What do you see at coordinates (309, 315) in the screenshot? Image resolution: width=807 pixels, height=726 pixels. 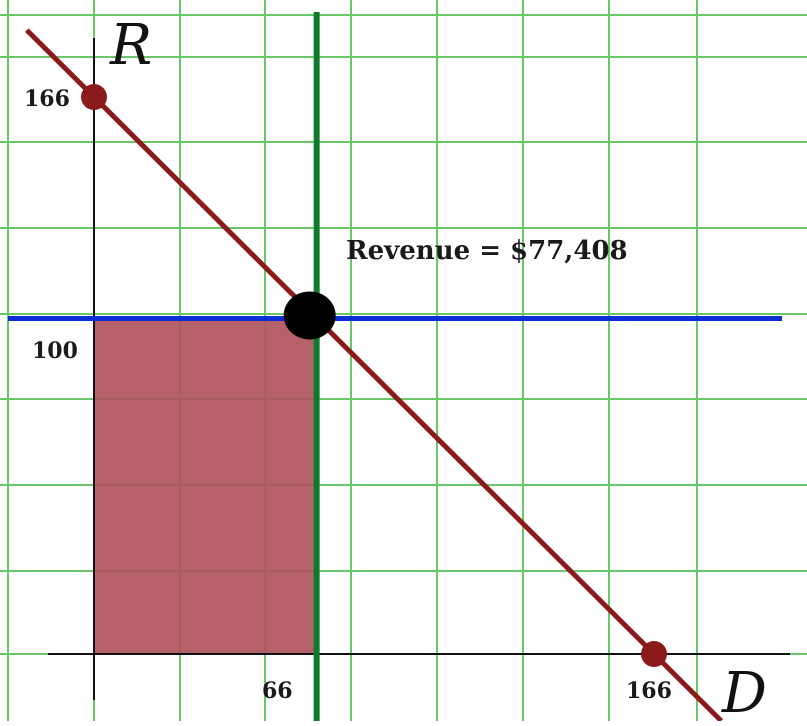 I see `equilibrium-point` at bounding box center [309, 315].